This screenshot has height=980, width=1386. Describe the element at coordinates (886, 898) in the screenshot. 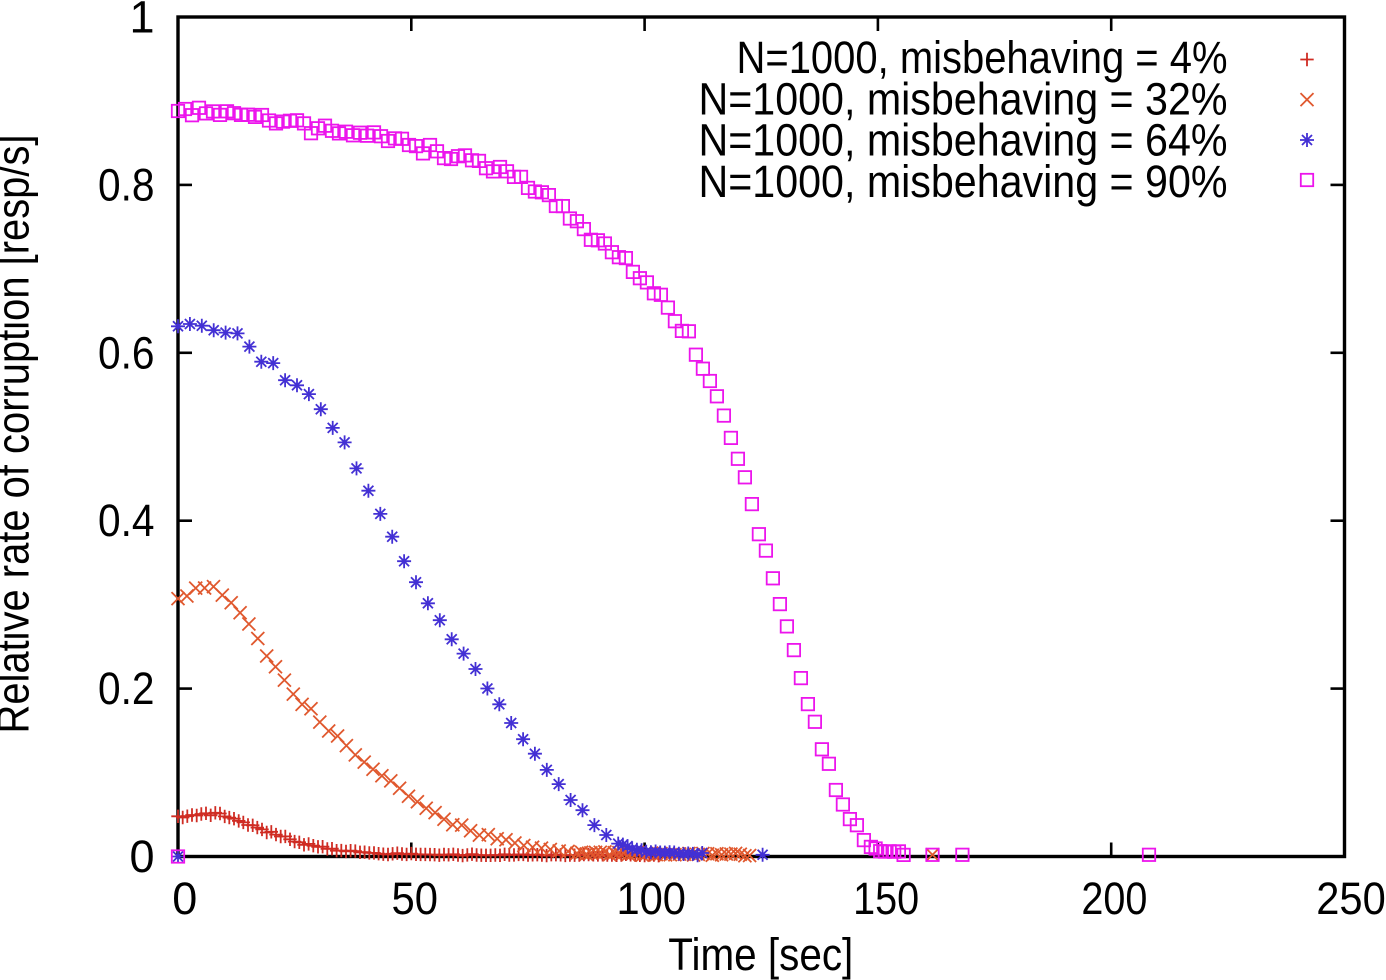

I see `svg-text: 150` at that location.